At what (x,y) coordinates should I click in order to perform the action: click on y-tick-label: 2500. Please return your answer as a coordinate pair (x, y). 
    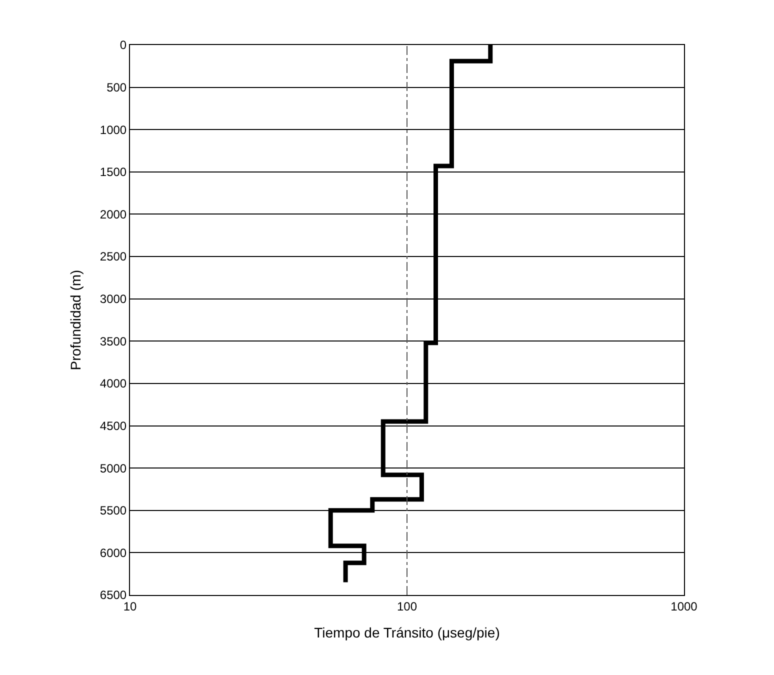
    Looking at the image, I should click on (113, 257).